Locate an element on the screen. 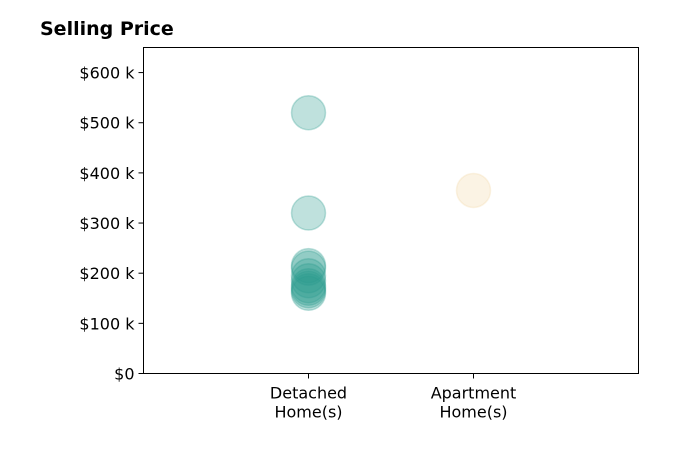 The height and width of the screenshot is (462, 679). y-tick-label: $500 k is located at coordinates (107, 123).